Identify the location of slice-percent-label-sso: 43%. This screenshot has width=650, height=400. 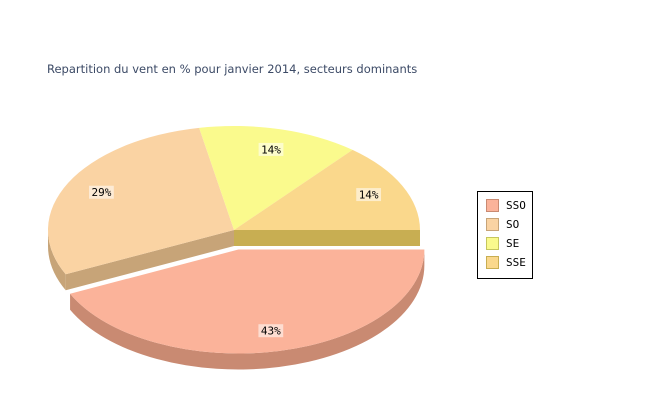
(271, 331).